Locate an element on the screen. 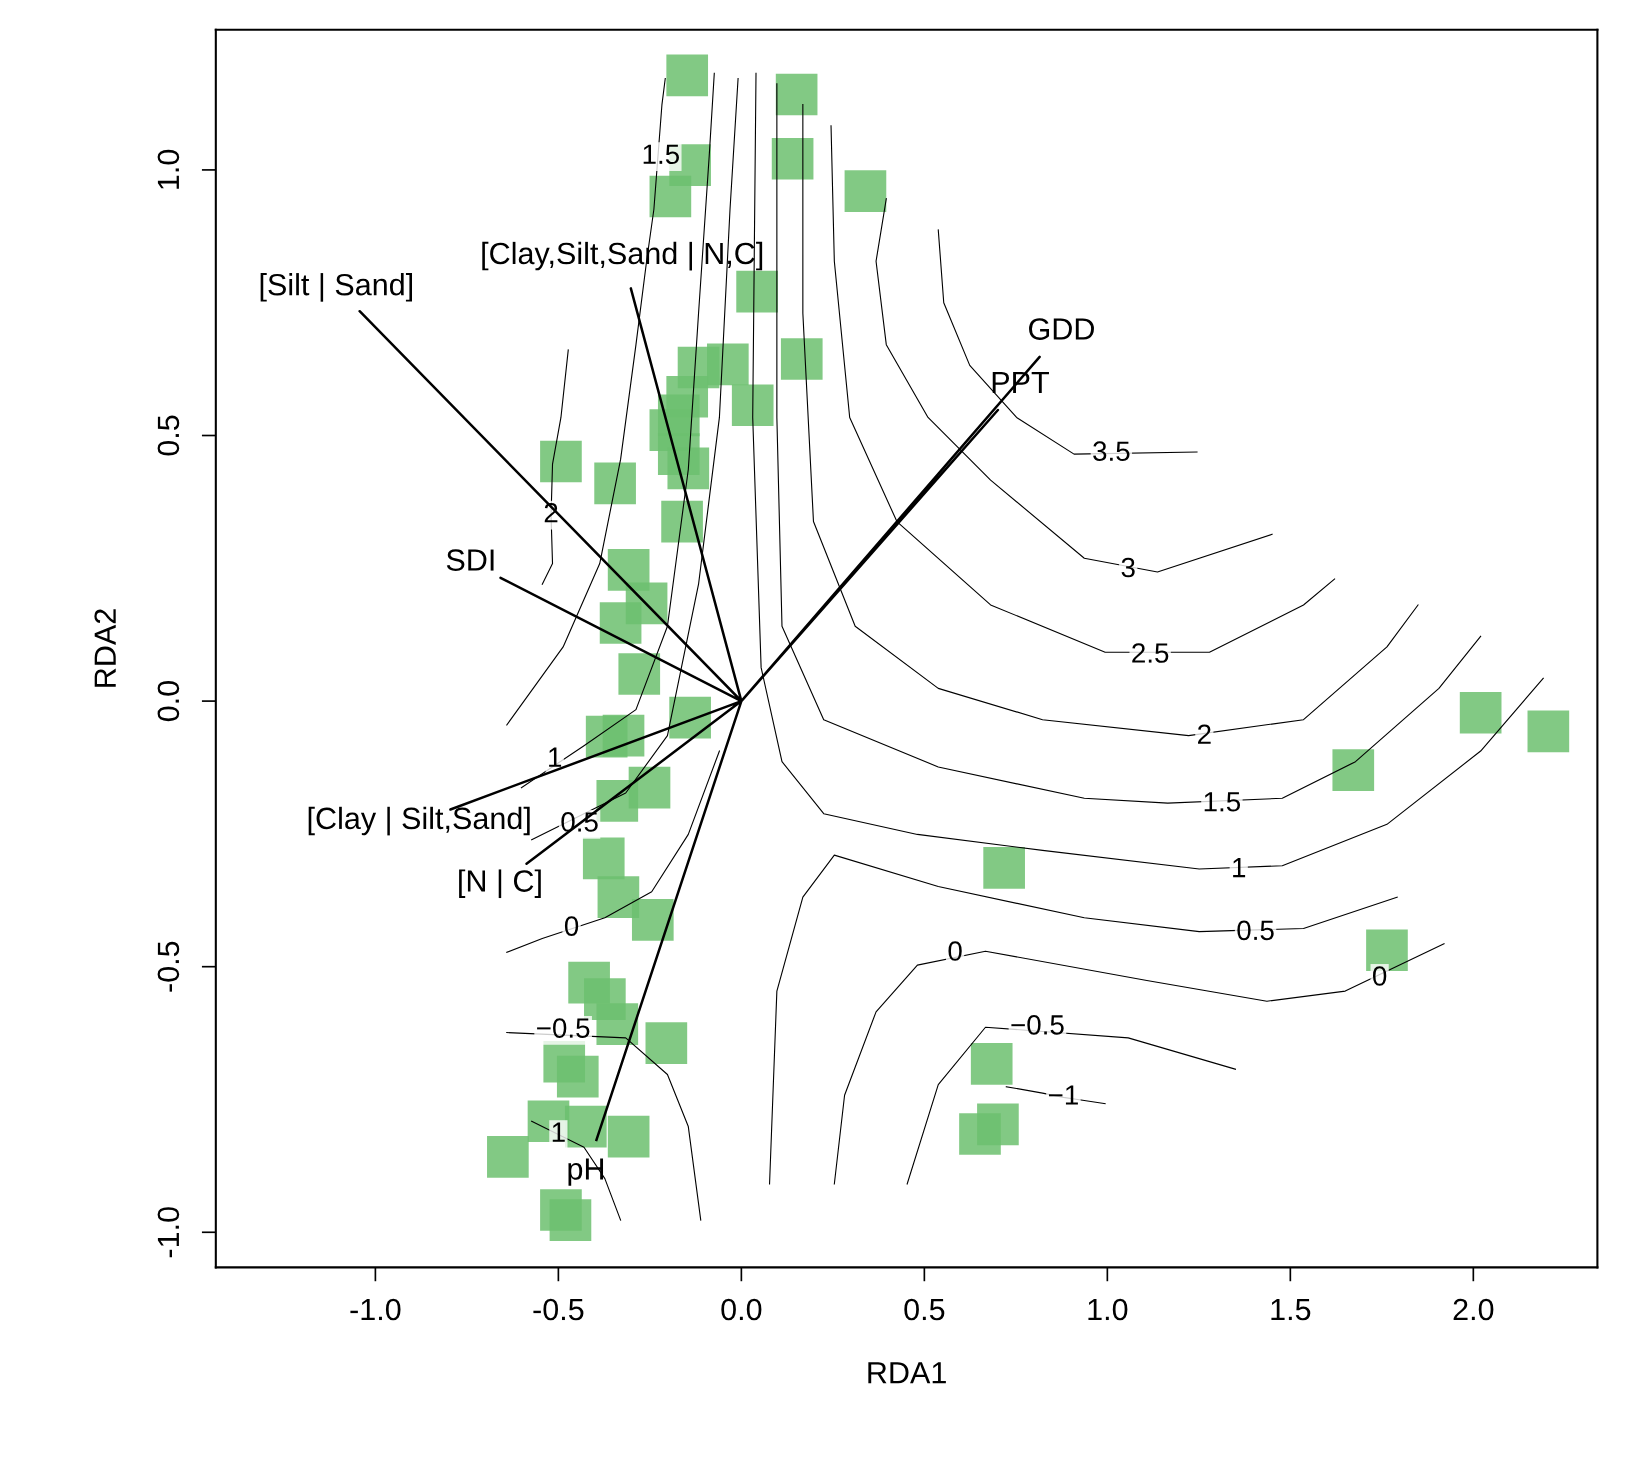  annotation: 0.5 is located at coordinates (1255, 930).